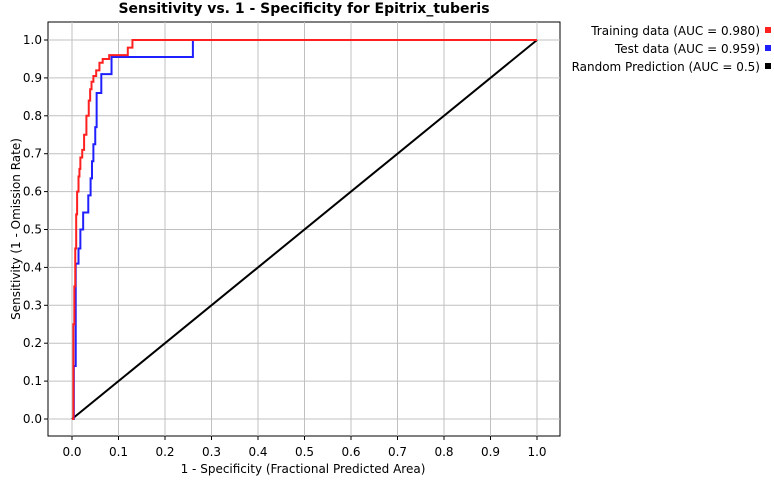 The width and height of the screenshot is (774, 488). What do you see at coordinates (32, 419) in the screenshot?
I see `y-tick-label: 0.0` at bounding box center [32, 419].